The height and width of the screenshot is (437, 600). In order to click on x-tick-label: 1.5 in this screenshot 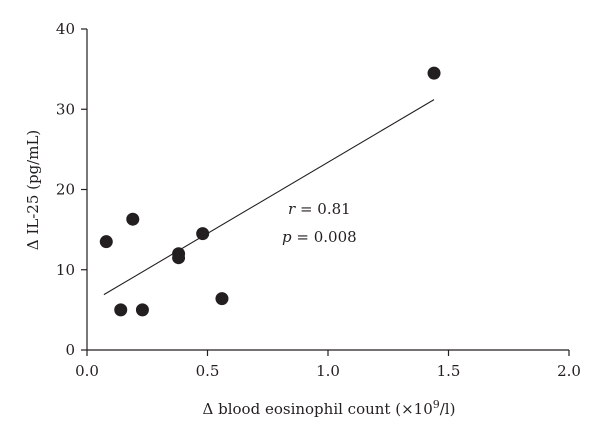, I will do `click(449, 371)`.